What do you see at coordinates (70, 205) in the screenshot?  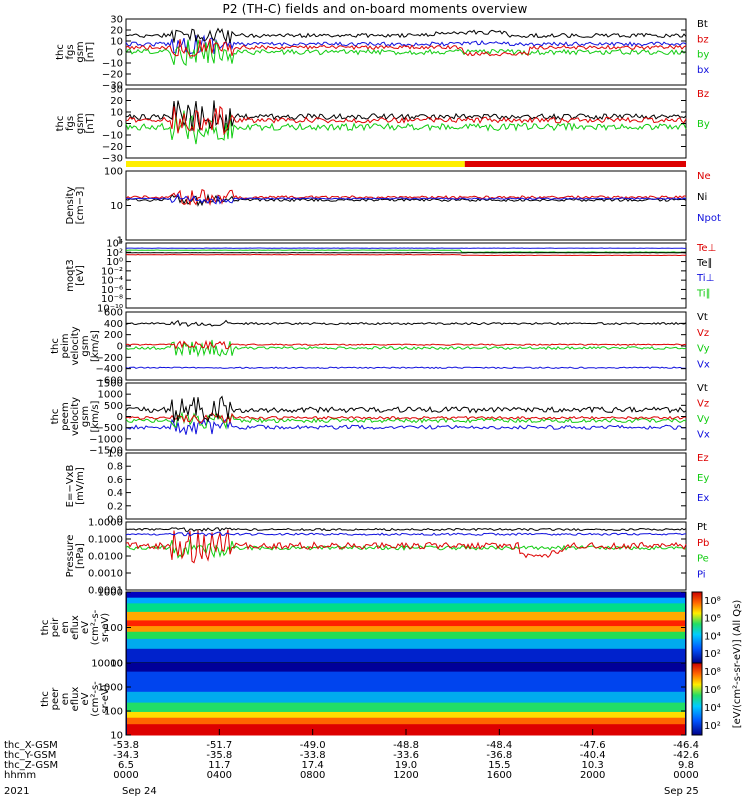 I see `y-axis-label: Density` at bounding box center [70, 205].